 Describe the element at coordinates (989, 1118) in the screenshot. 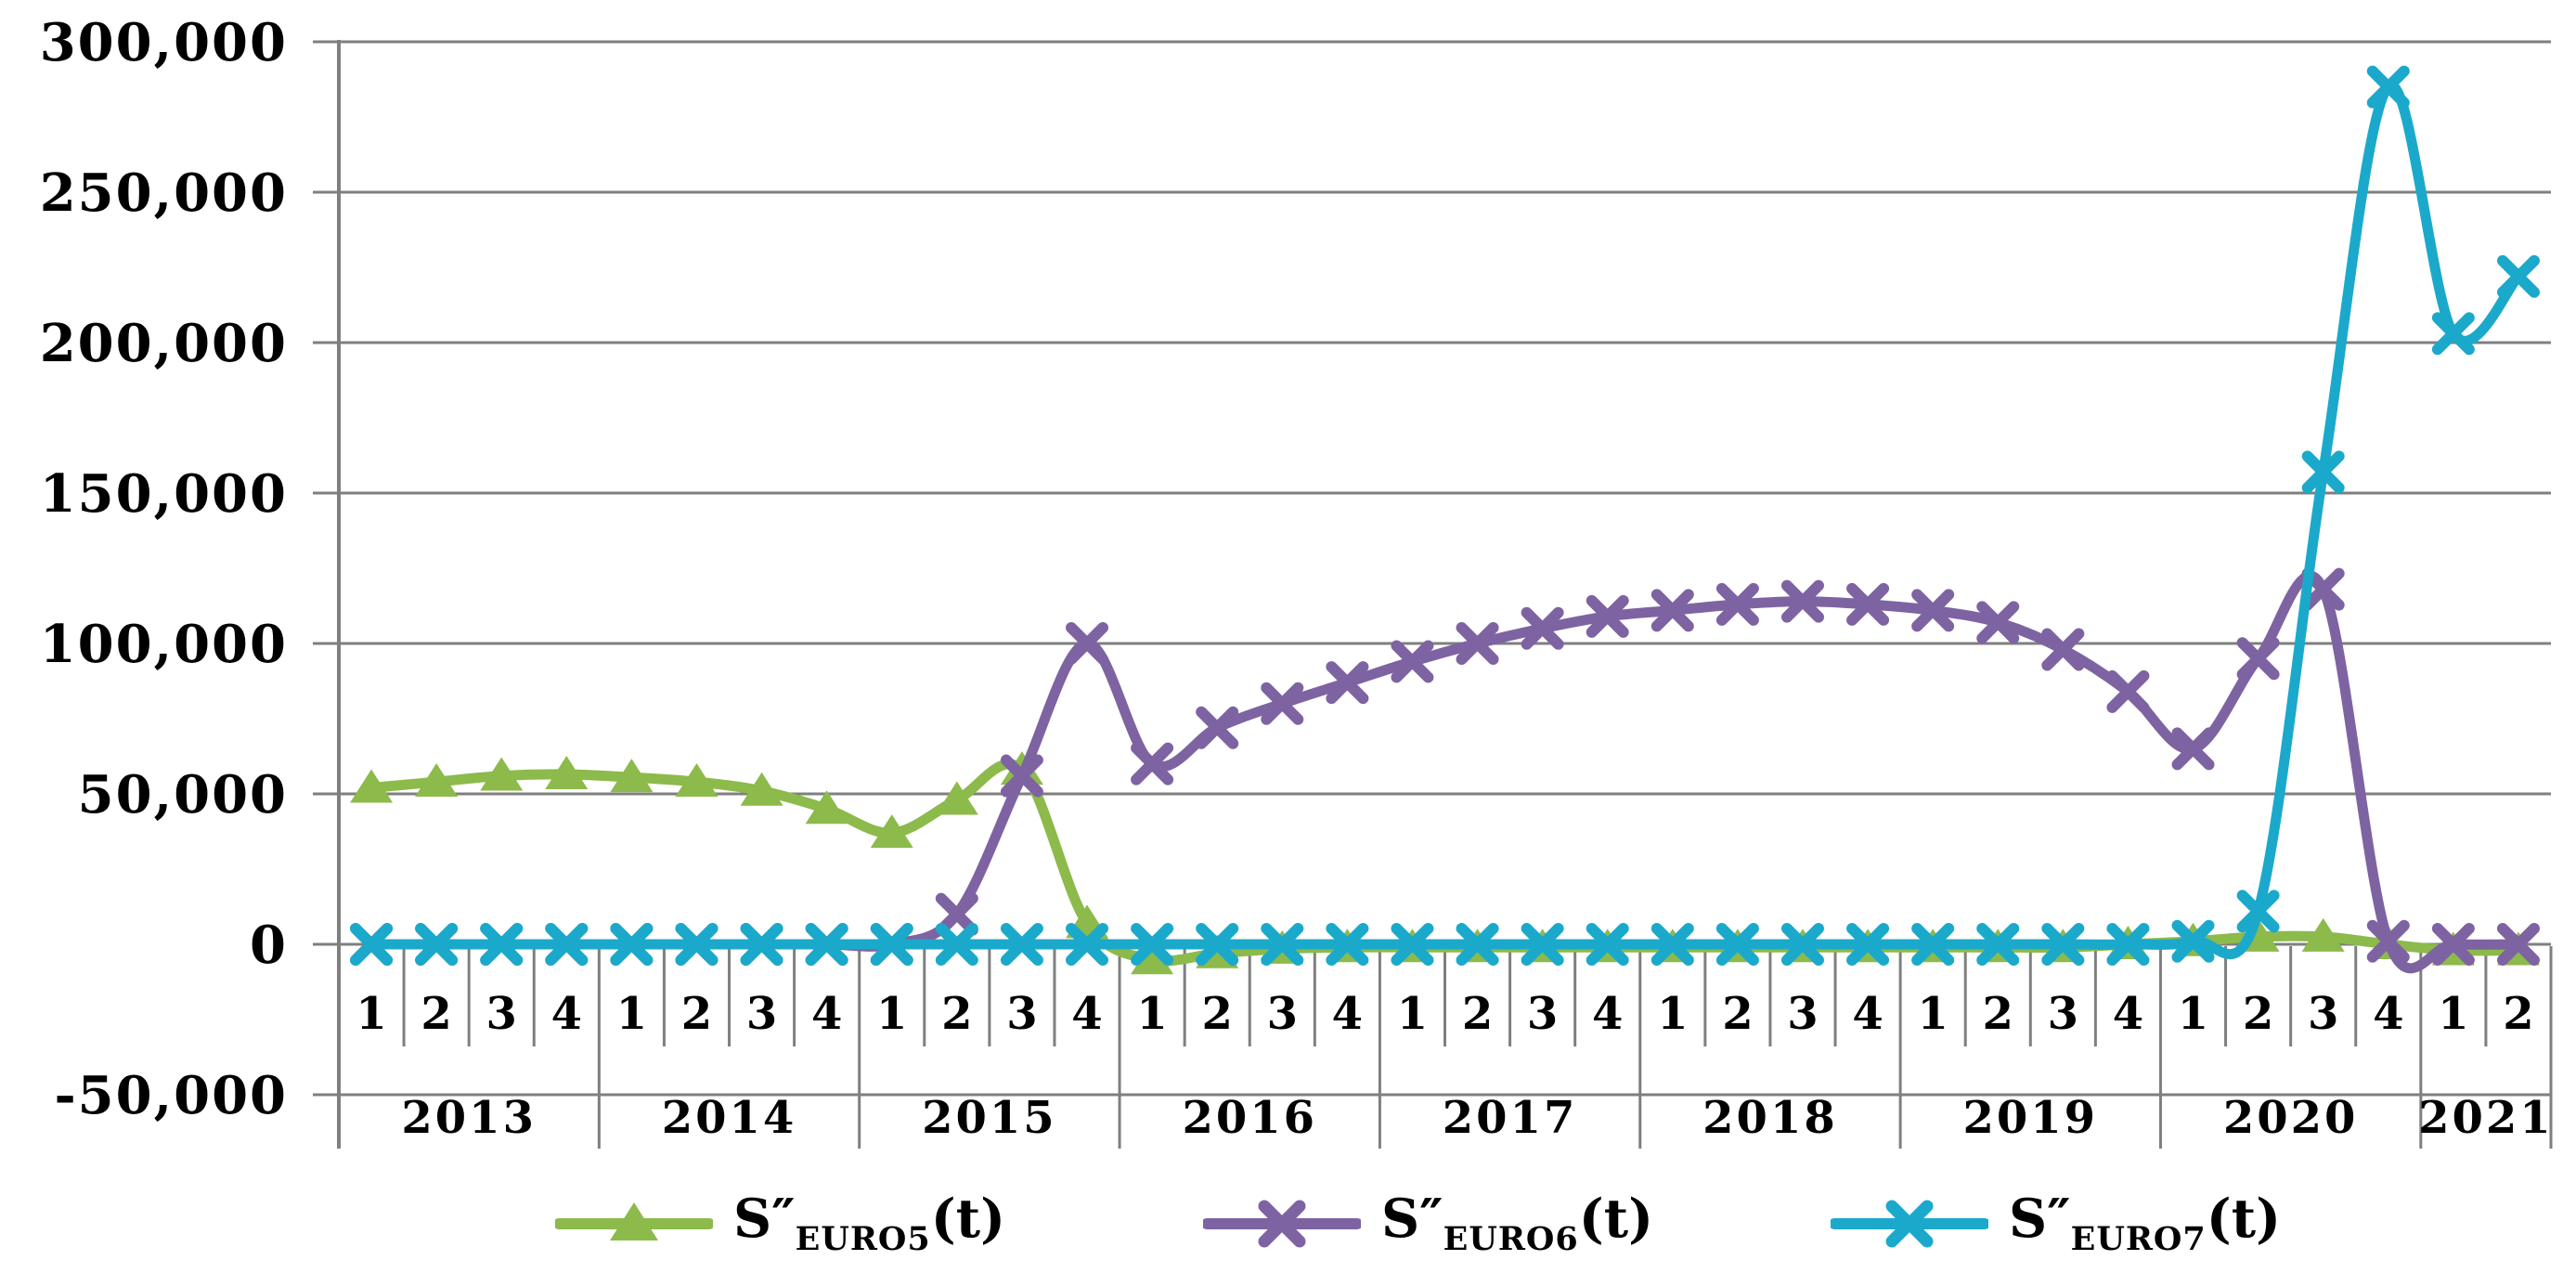

I see `x-axis-year-label: 2015` at that location.